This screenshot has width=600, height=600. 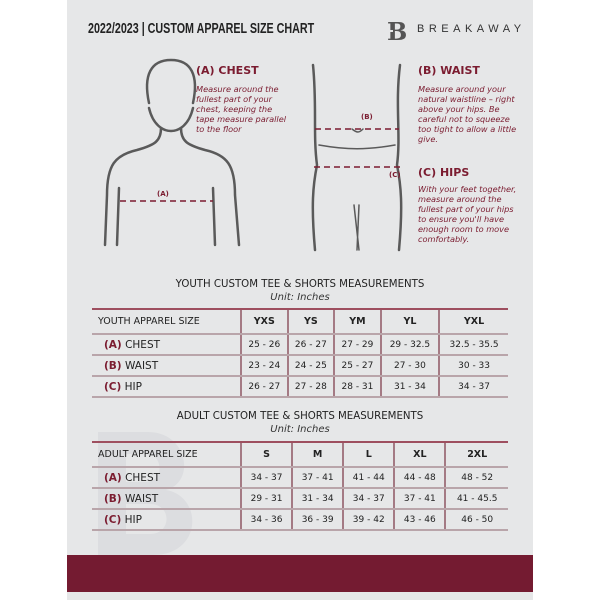 I want to click on size-label-header: YOUTH APPAREL SIZE, so click(x=166, y=321).